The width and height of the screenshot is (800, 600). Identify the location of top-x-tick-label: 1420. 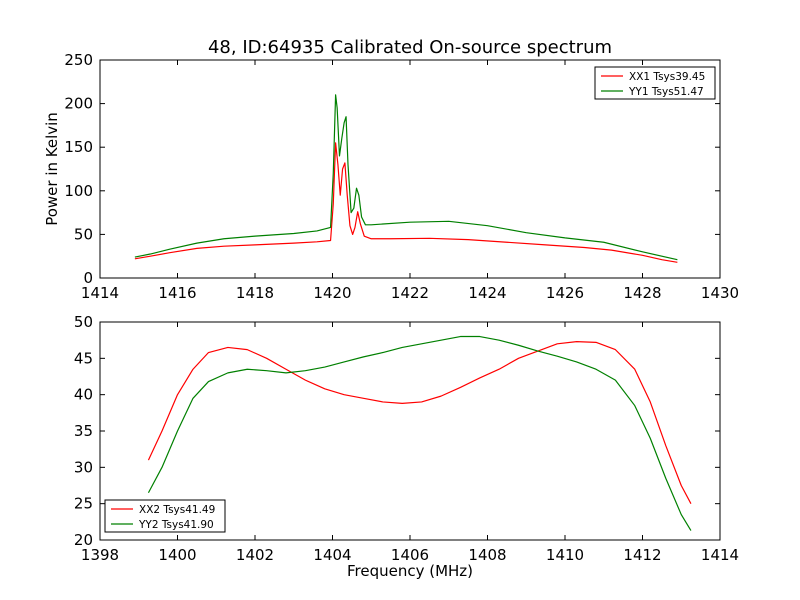
(332, 293).